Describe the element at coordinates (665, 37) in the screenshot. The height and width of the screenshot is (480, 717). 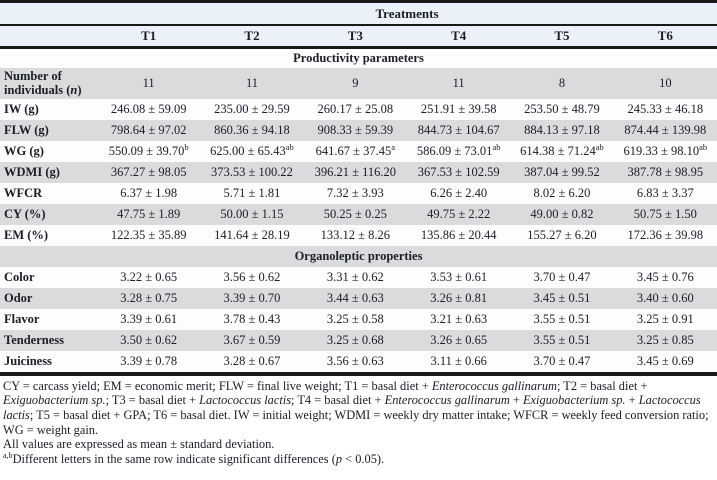
I see `treatment-column-t6: T6` at that location.